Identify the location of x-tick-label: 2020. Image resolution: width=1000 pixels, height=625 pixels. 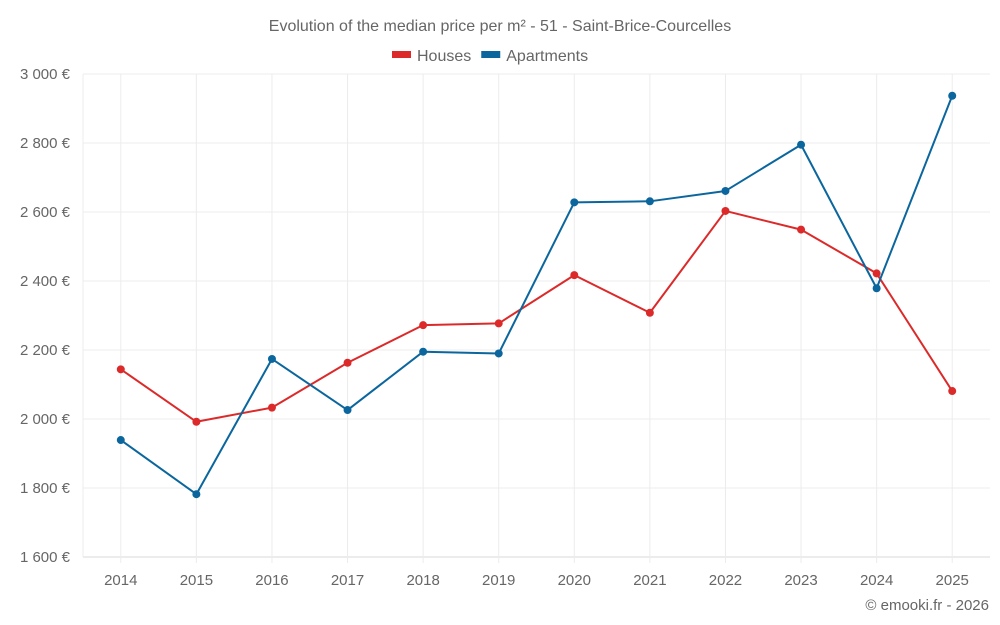
(574, 580).